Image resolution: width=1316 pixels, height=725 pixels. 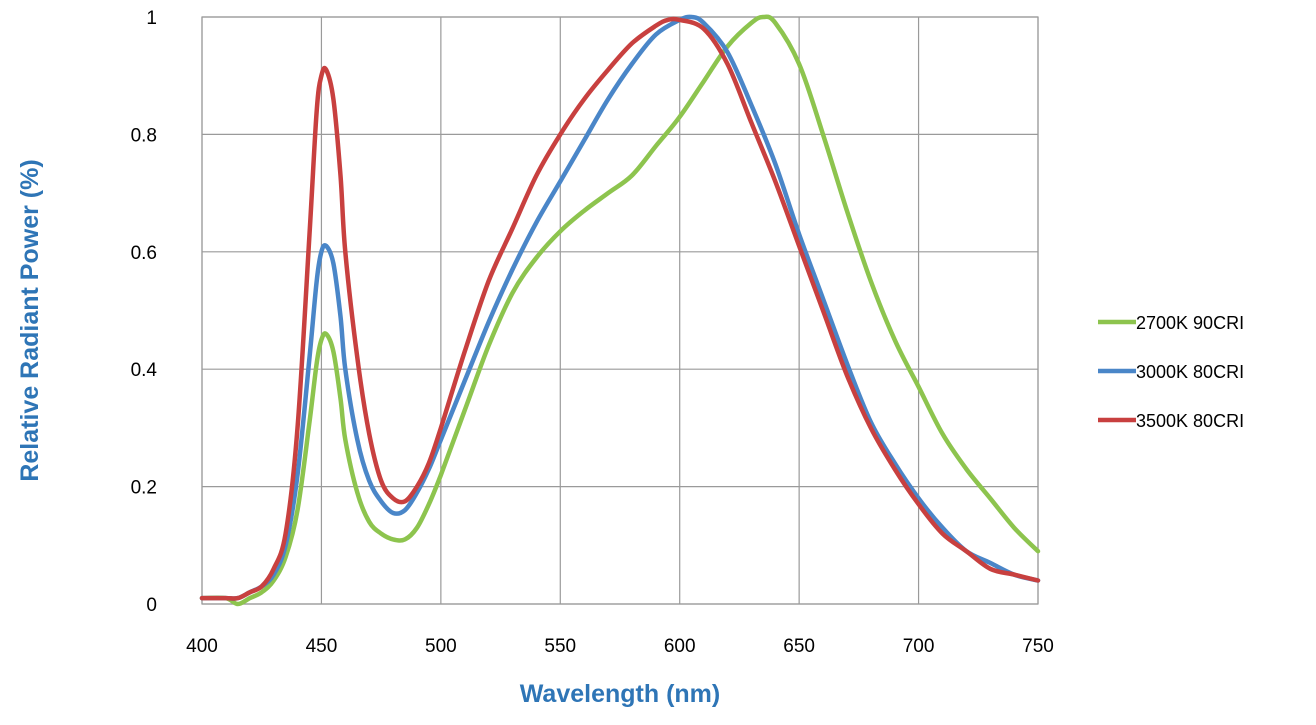 What do you see at coordinates (919, 646) in the screenshot?
I see `x-tick-label: 700` at bounding box center [919, 646].